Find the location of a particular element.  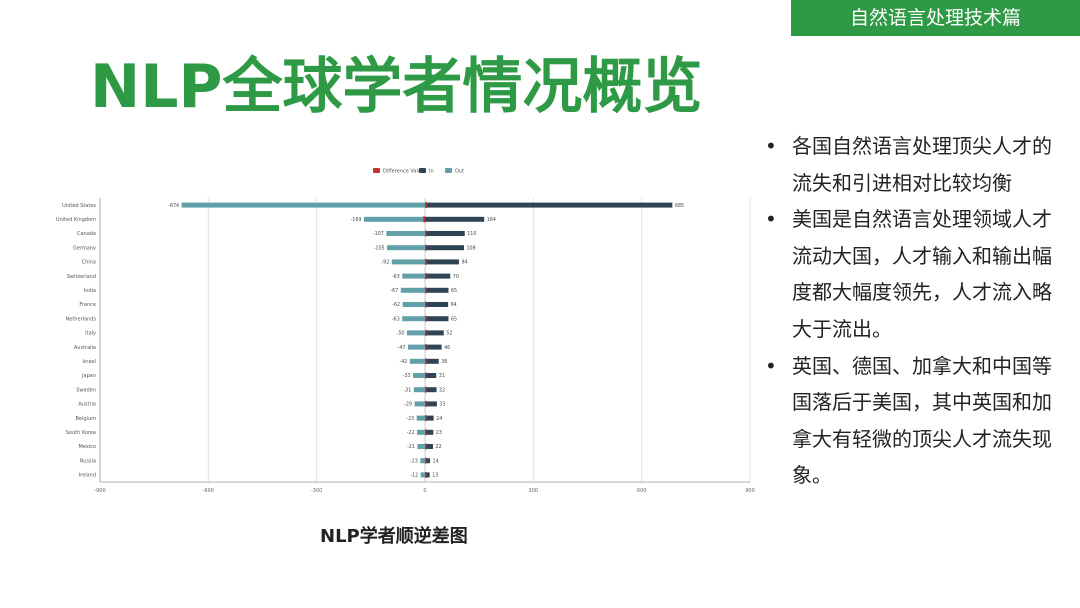

x-tick-label: -300 is located at coordinates (316, 491).